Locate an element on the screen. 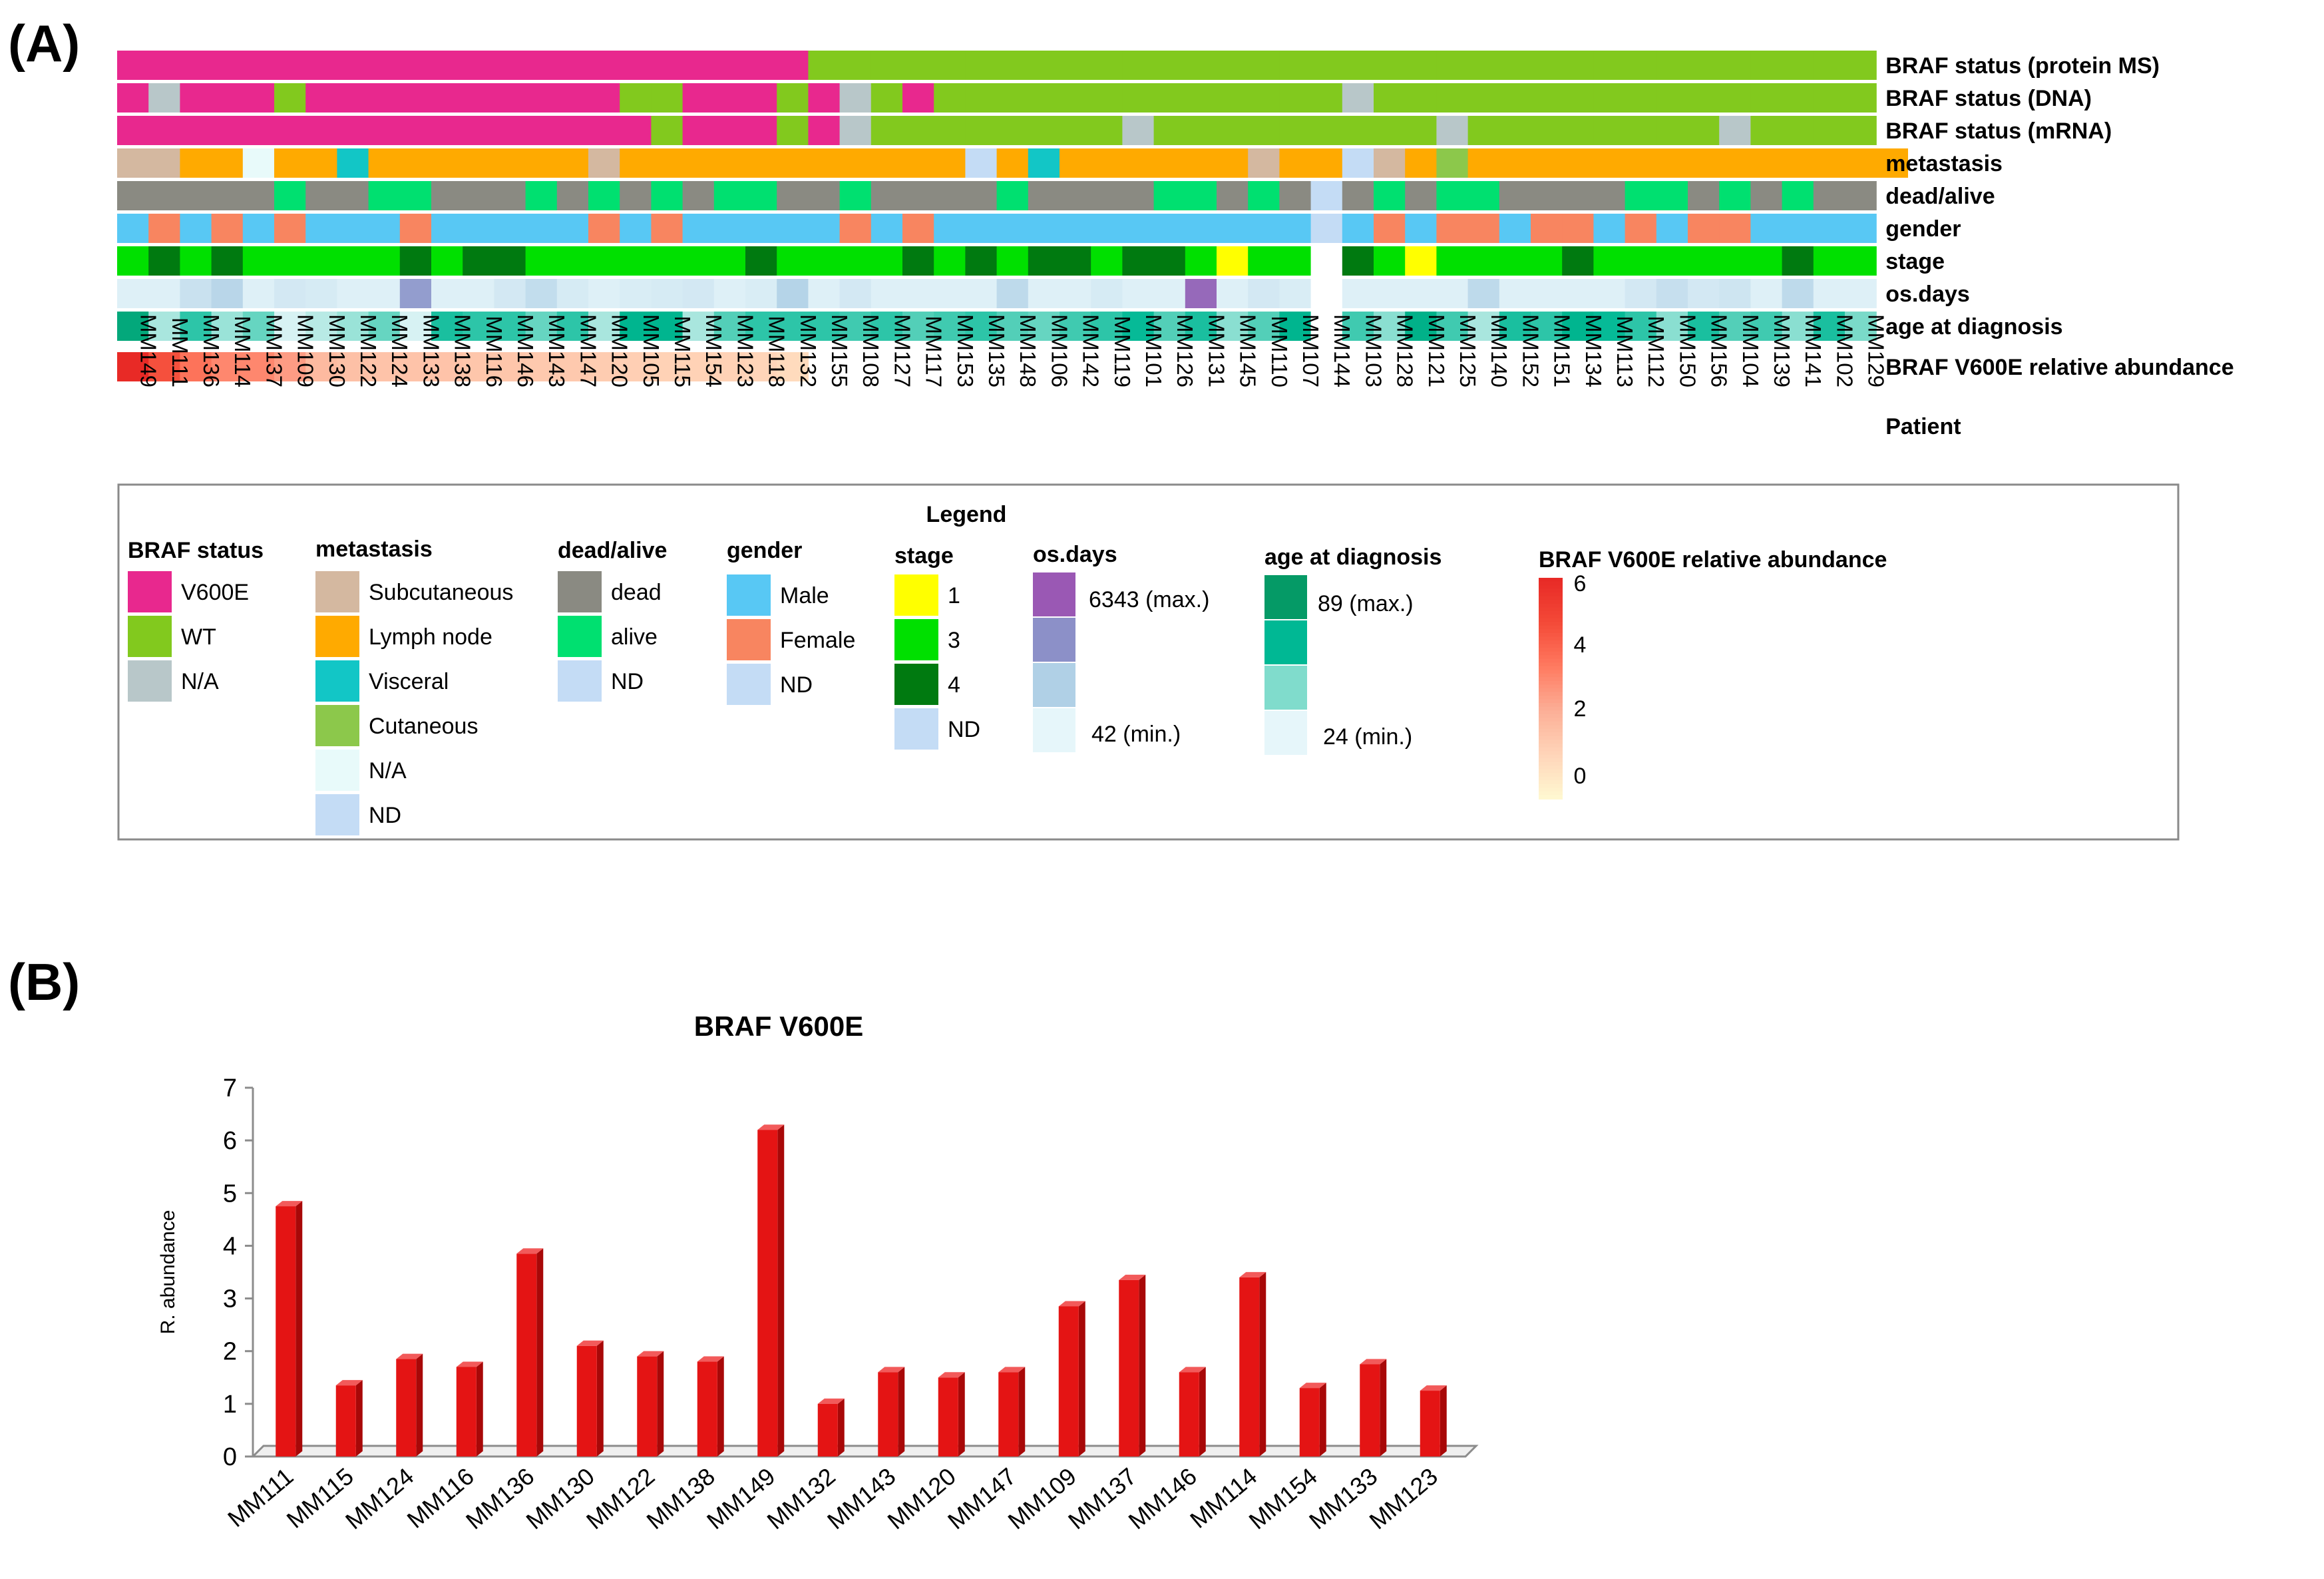 The width and height of the screenshot is (2324, 1579). bar-mm136 is located at coordinates (530, 1352).